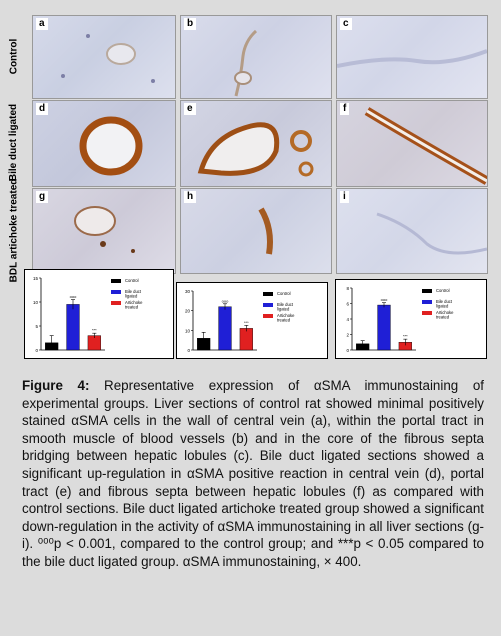  I want to click on micrograph-h-art, so click(265, 231).